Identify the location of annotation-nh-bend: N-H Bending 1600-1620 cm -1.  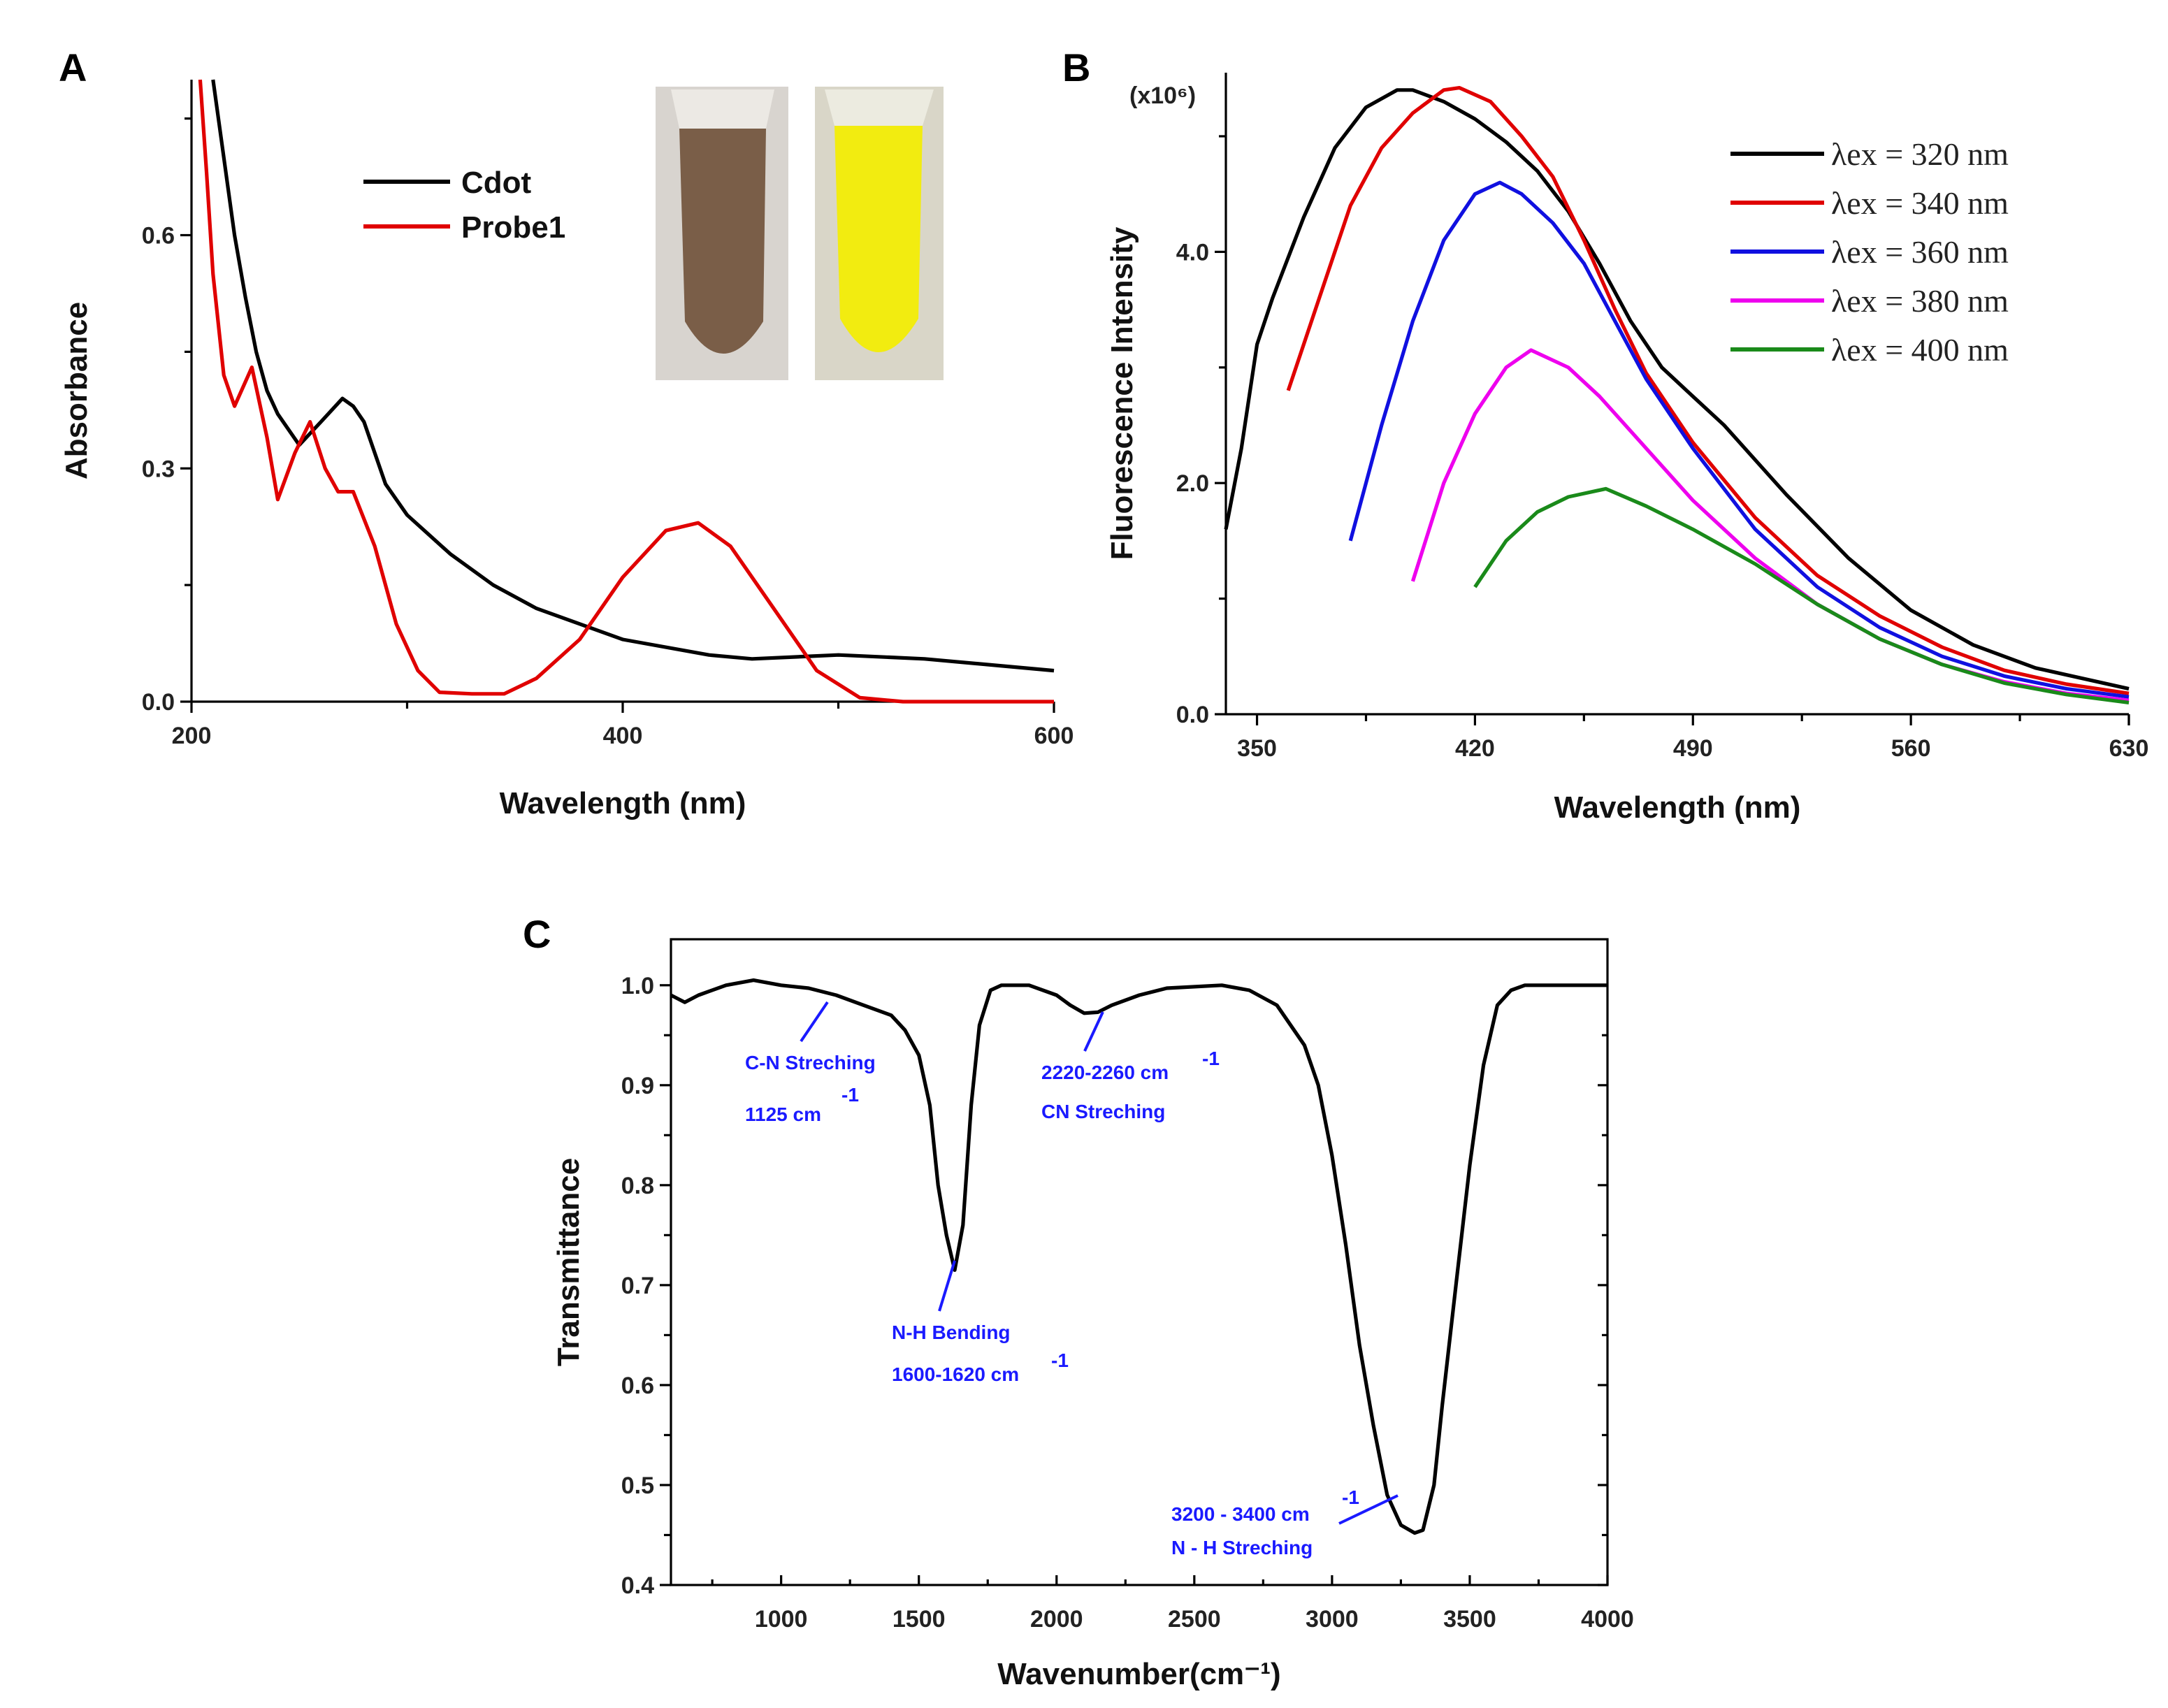
(980, 1322).